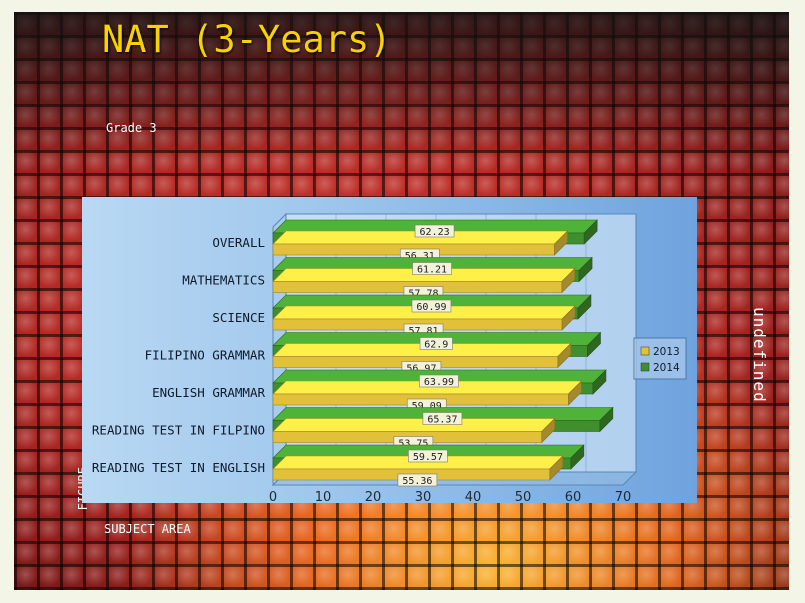 The image size is (805, 603). I want to click on data-label: 63.99, so click(439, 382).